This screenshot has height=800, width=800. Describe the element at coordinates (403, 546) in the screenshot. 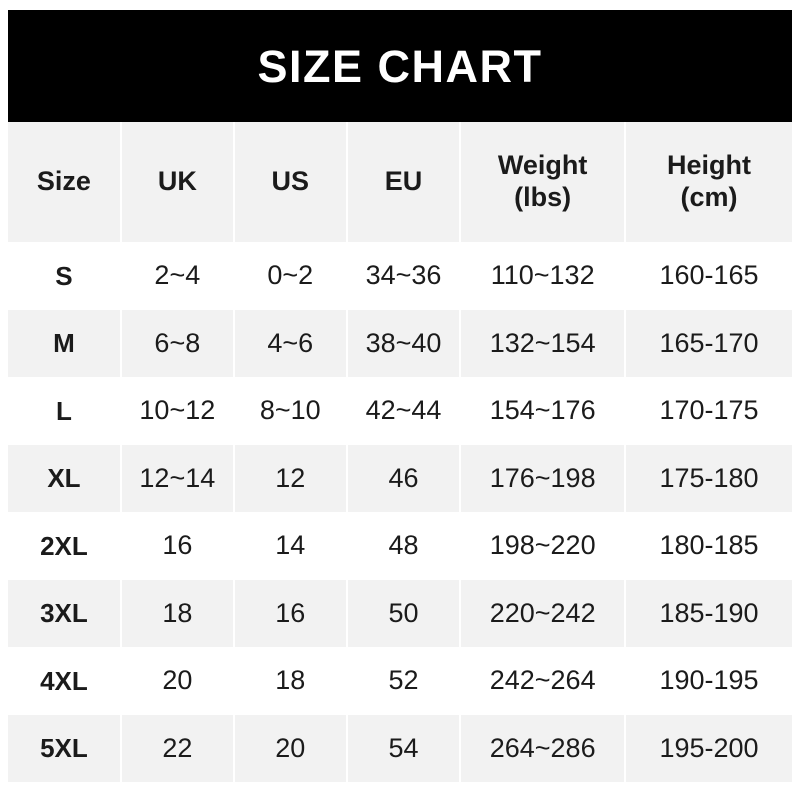

I see `cell-eu: 48` at that location.